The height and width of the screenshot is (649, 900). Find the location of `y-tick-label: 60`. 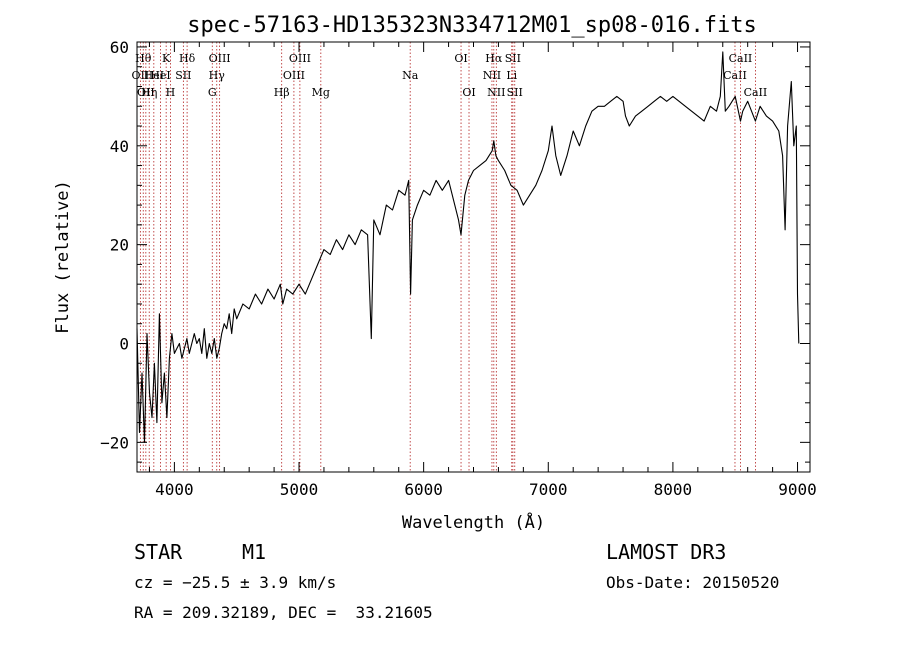

y-tick-label: 60 is located at coordinates (119, 47).